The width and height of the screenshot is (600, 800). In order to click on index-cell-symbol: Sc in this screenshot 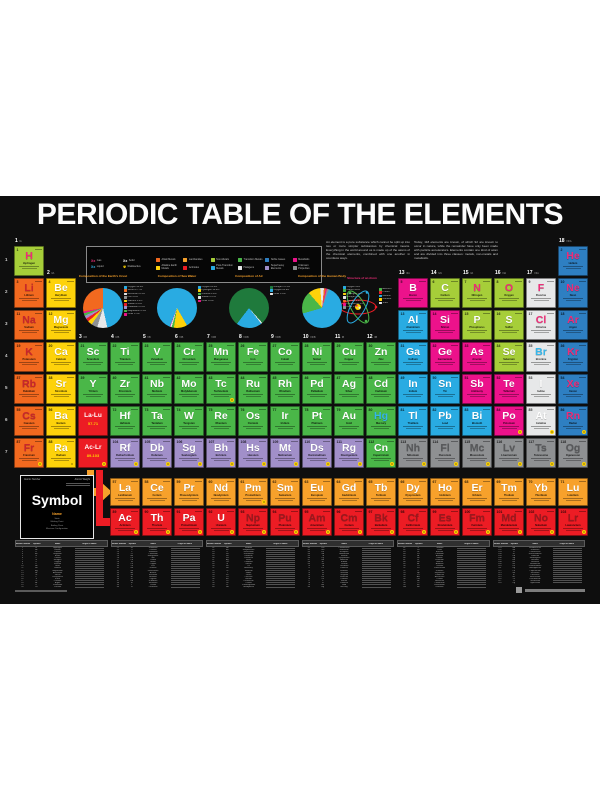, I will do `click(131, 548)`.